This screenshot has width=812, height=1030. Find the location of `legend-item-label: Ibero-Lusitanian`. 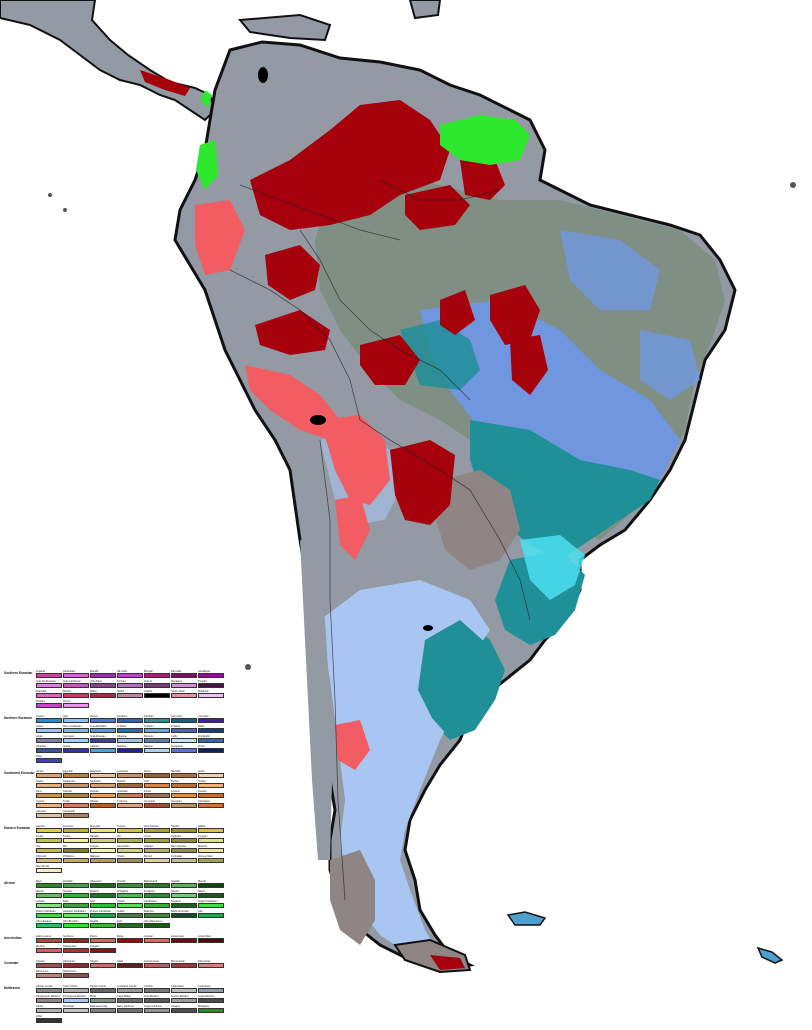

legend-item-label: Ibero-Lusitanian is located at coordinates (72, 726).